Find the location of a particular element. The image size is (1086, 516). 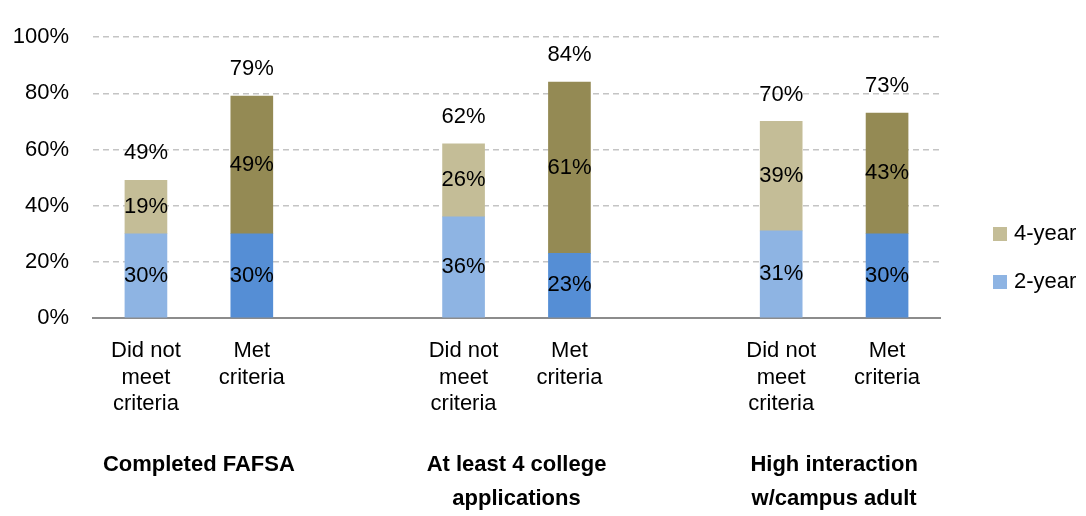

y-tick-label: 100% is located at coordinates (40, 36).